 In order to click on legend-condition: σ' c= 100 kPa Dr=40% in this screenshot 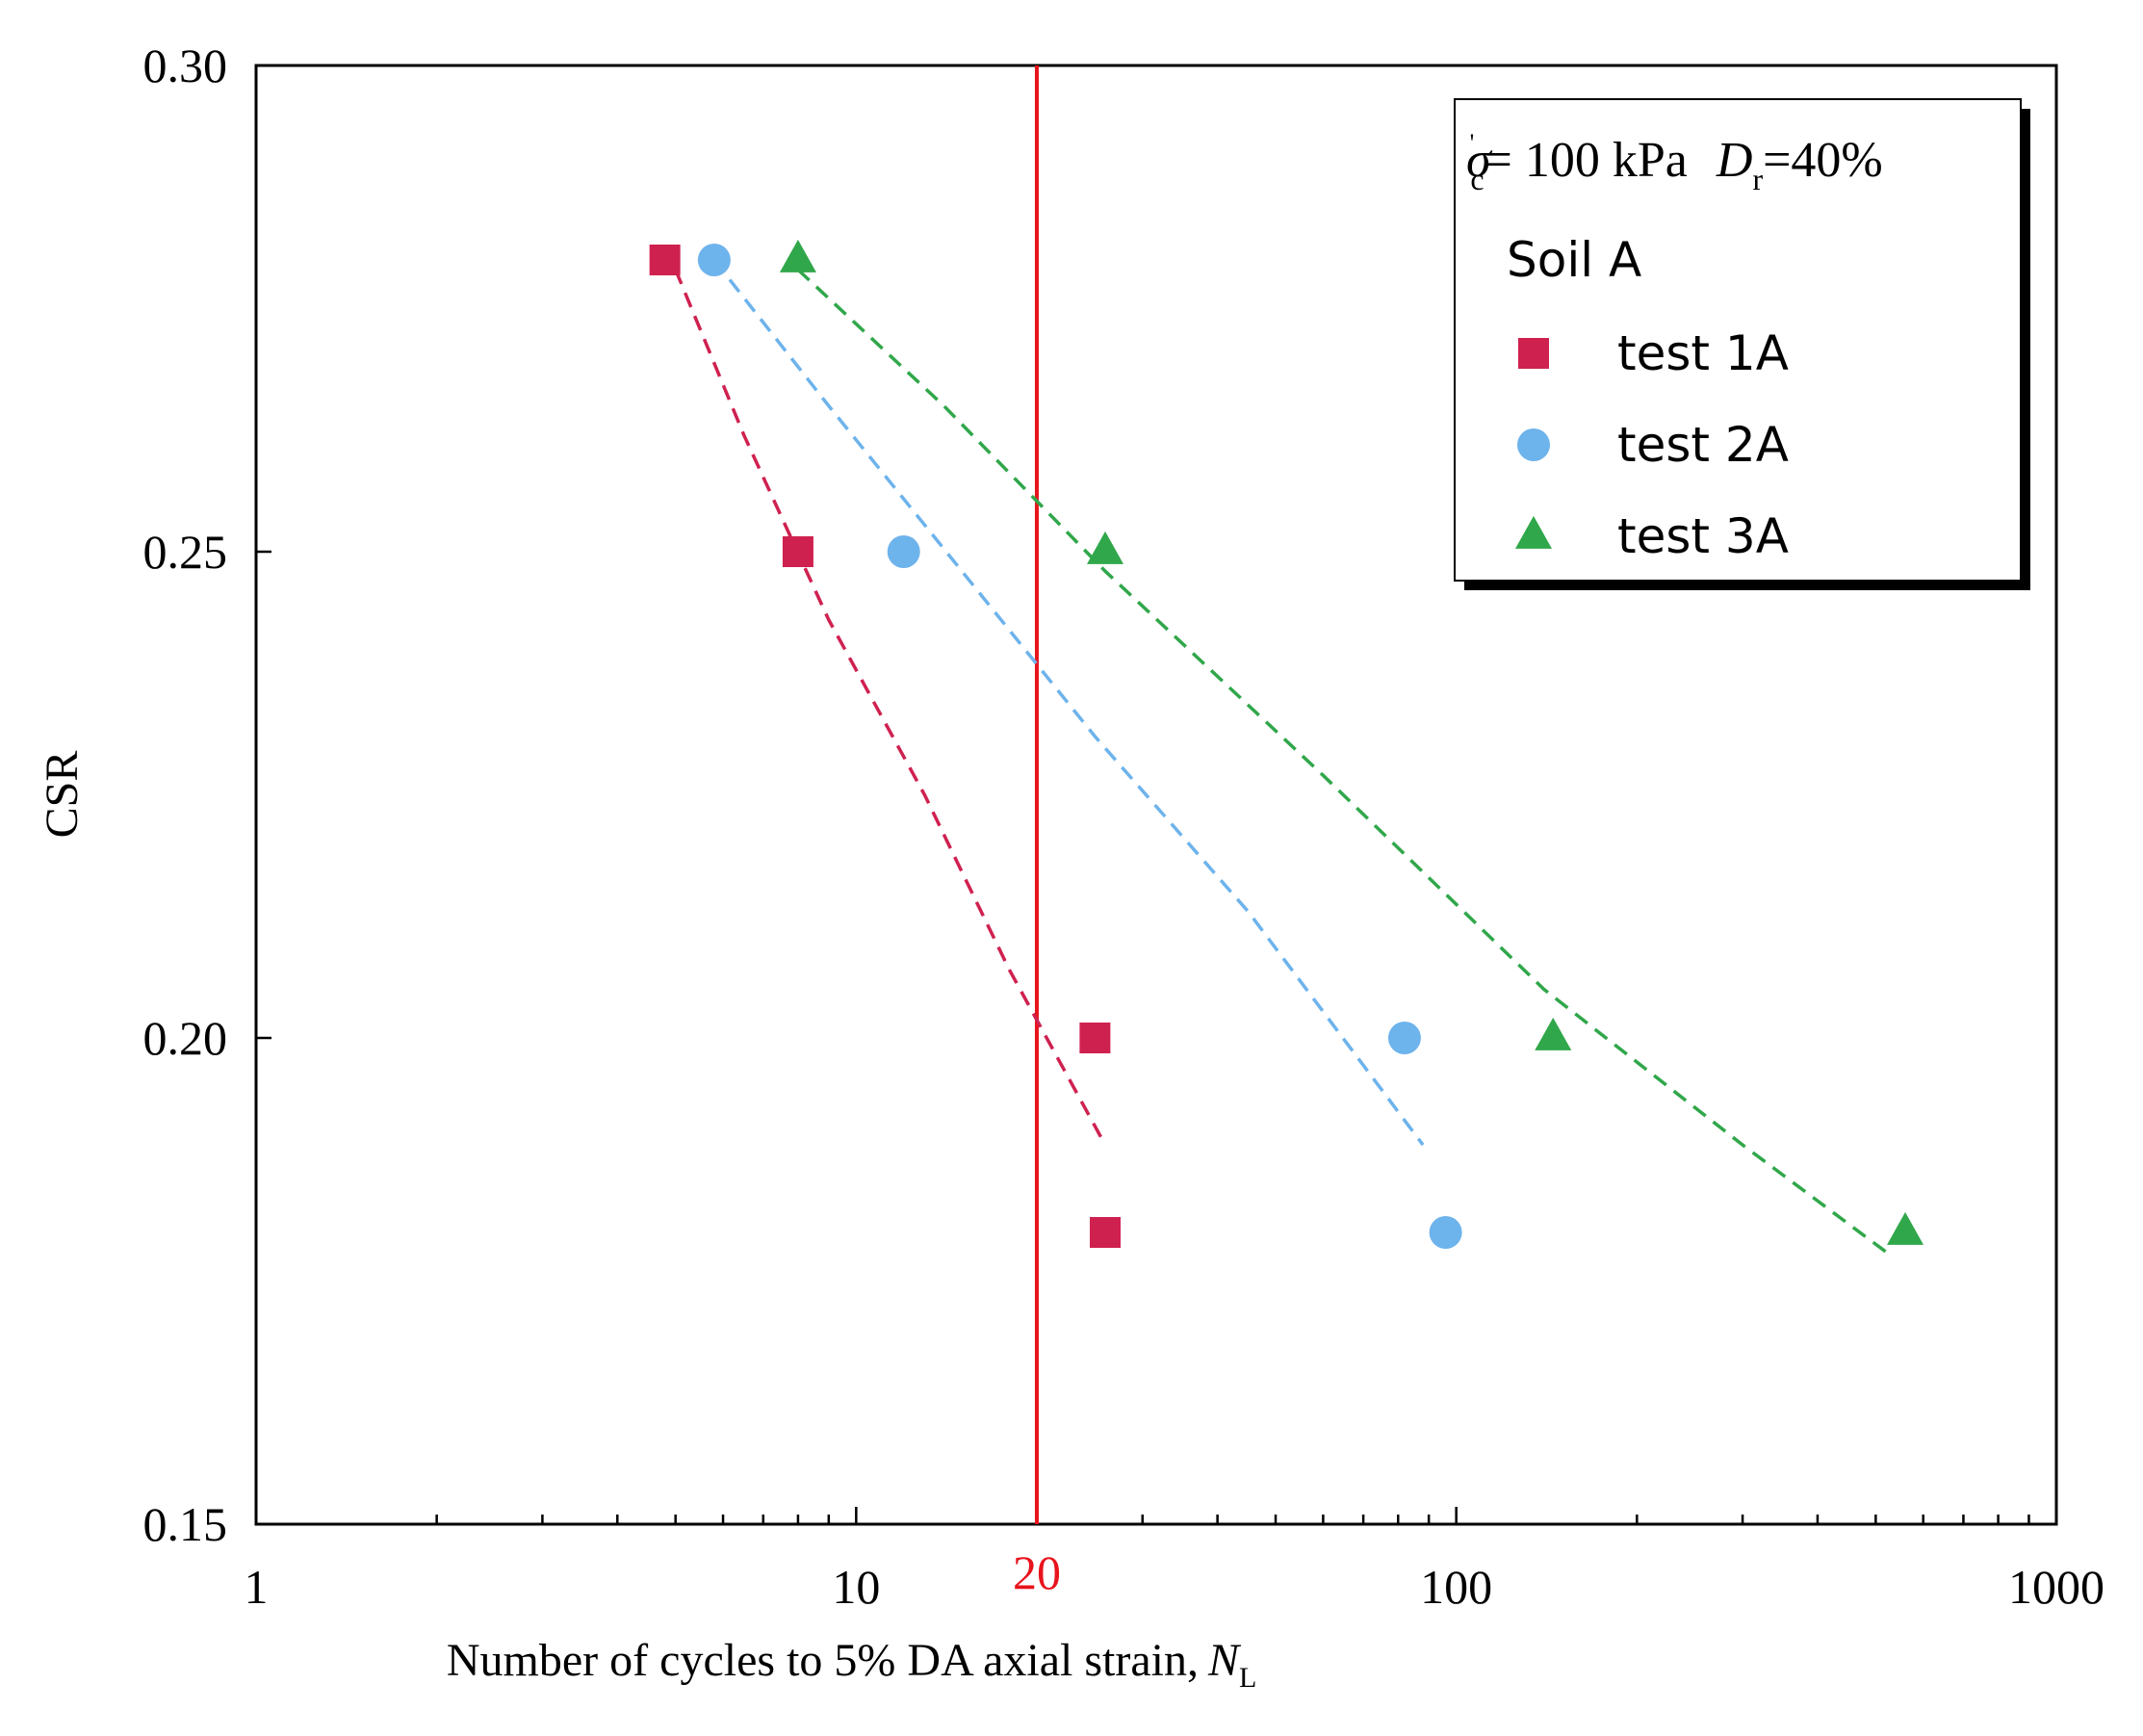, I will do `click(1674, 162)`.